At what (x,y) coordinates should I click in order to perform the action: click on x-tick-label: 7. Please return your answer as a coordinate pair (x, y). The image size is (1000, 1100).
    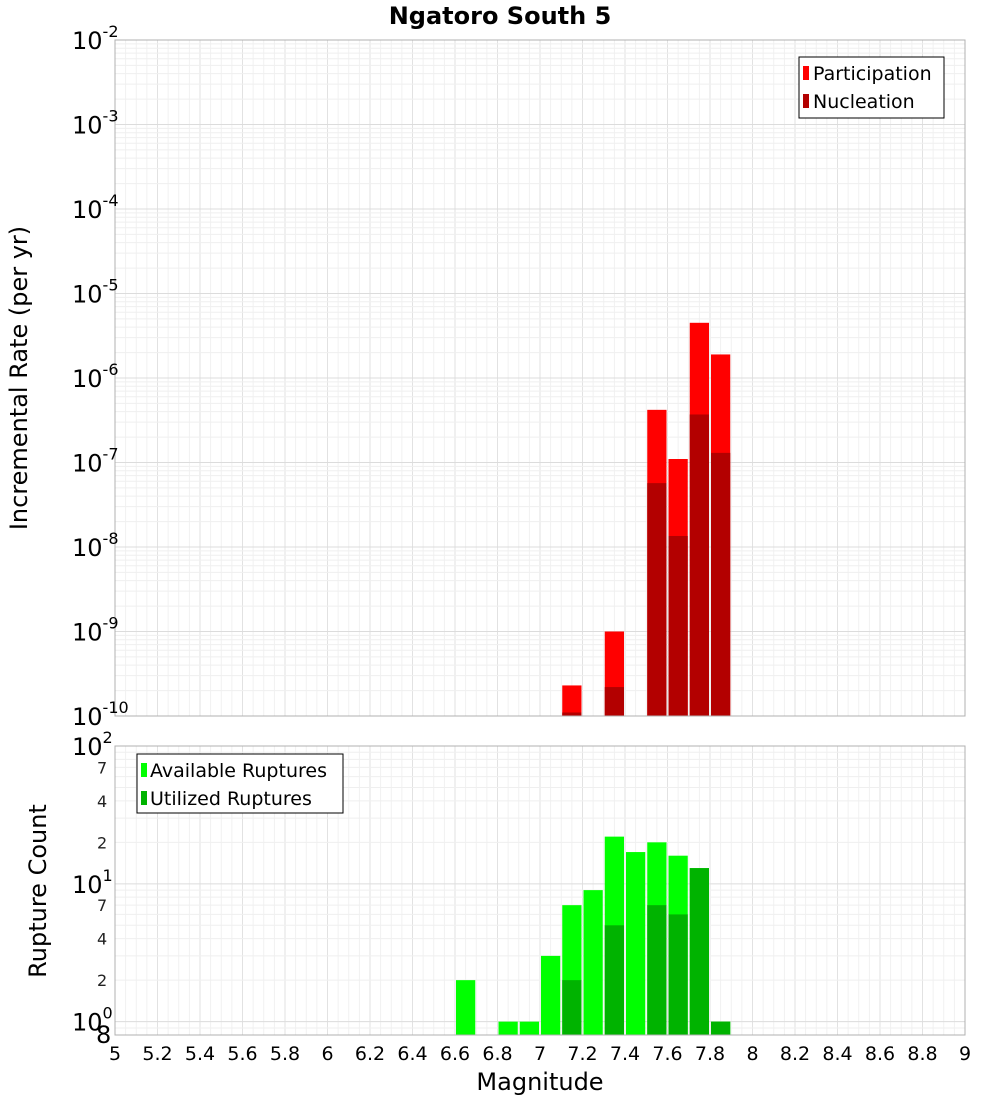
    Looking at the image, I should click on (540, 1054).